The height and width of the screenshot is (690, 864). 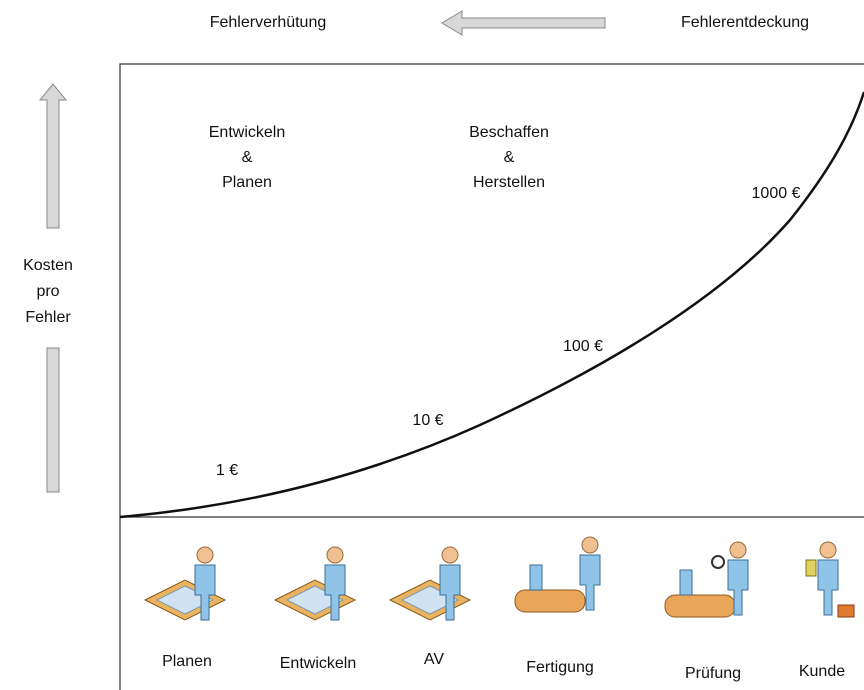 What do you see at coordinates (509, 182) in the screenshot?
I see `phase-label: Herstellen` at bounding box center [509, 182].